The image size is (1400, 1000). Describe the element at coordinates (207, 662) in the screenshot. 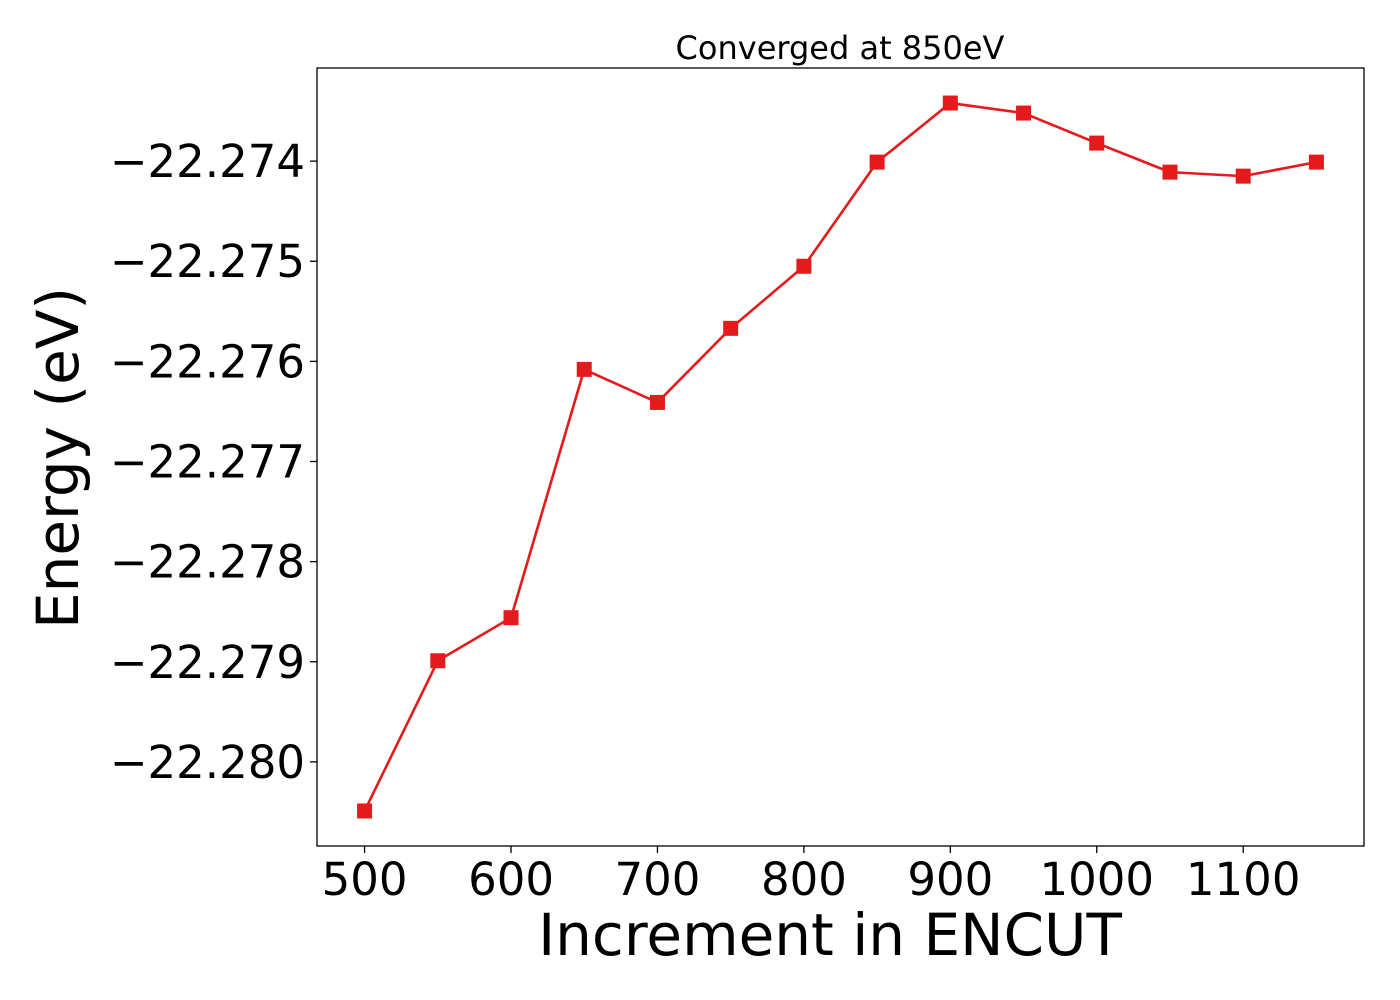

I see `y-tick-label: −22.279` at that location.